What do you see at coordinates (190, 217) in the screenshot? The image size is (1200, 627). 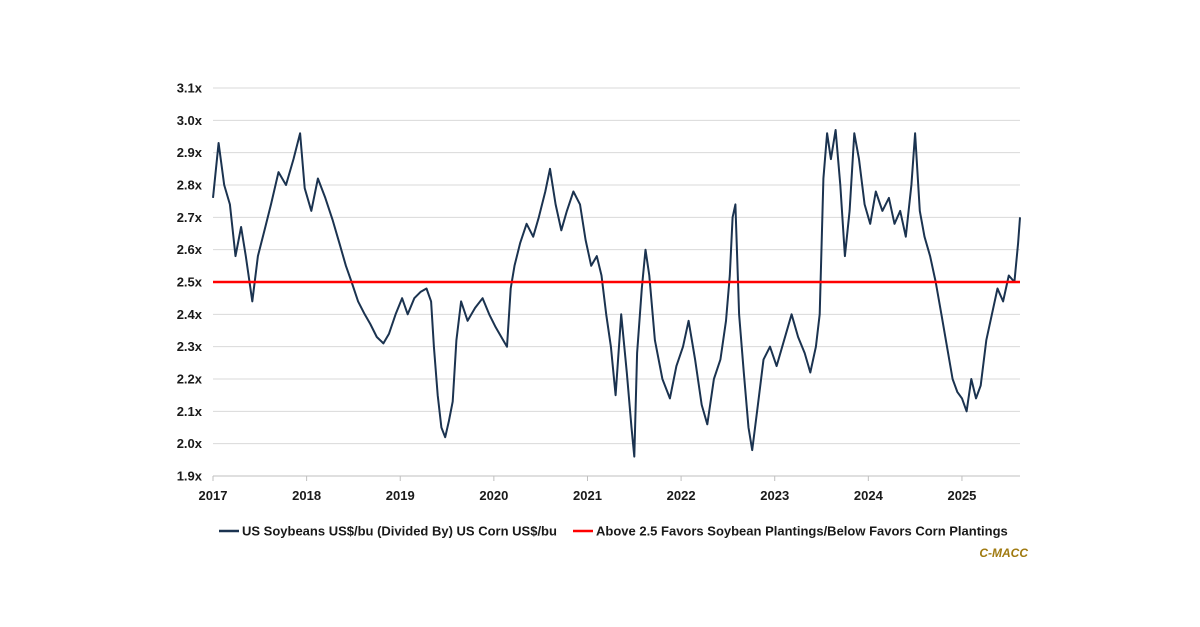 I see `y-tick-label: 2.7x` at bounding box center [190, 217].